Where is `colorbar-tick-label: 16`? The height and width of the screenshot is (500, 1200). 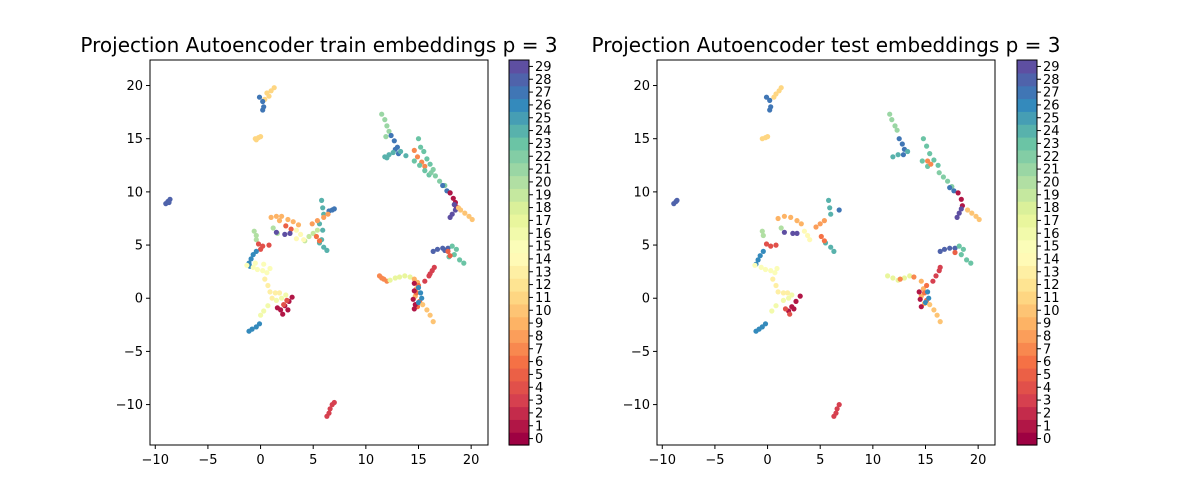 colorbar-tick-label: 16 is located at coordinates (1051, 234).